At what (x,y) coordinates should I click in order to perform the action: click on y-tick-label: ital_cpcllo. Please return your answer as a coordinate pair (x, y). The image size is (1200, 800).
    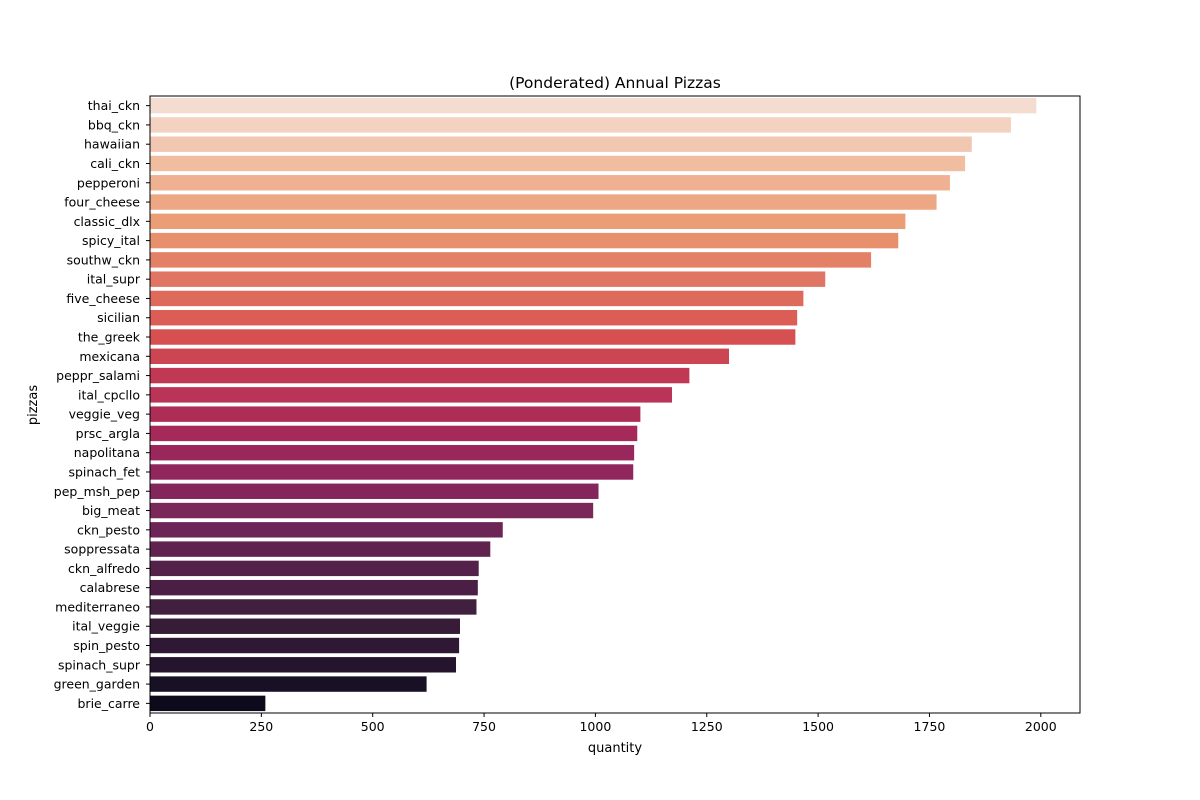
    Looking at the image, I should click on (109, 394).